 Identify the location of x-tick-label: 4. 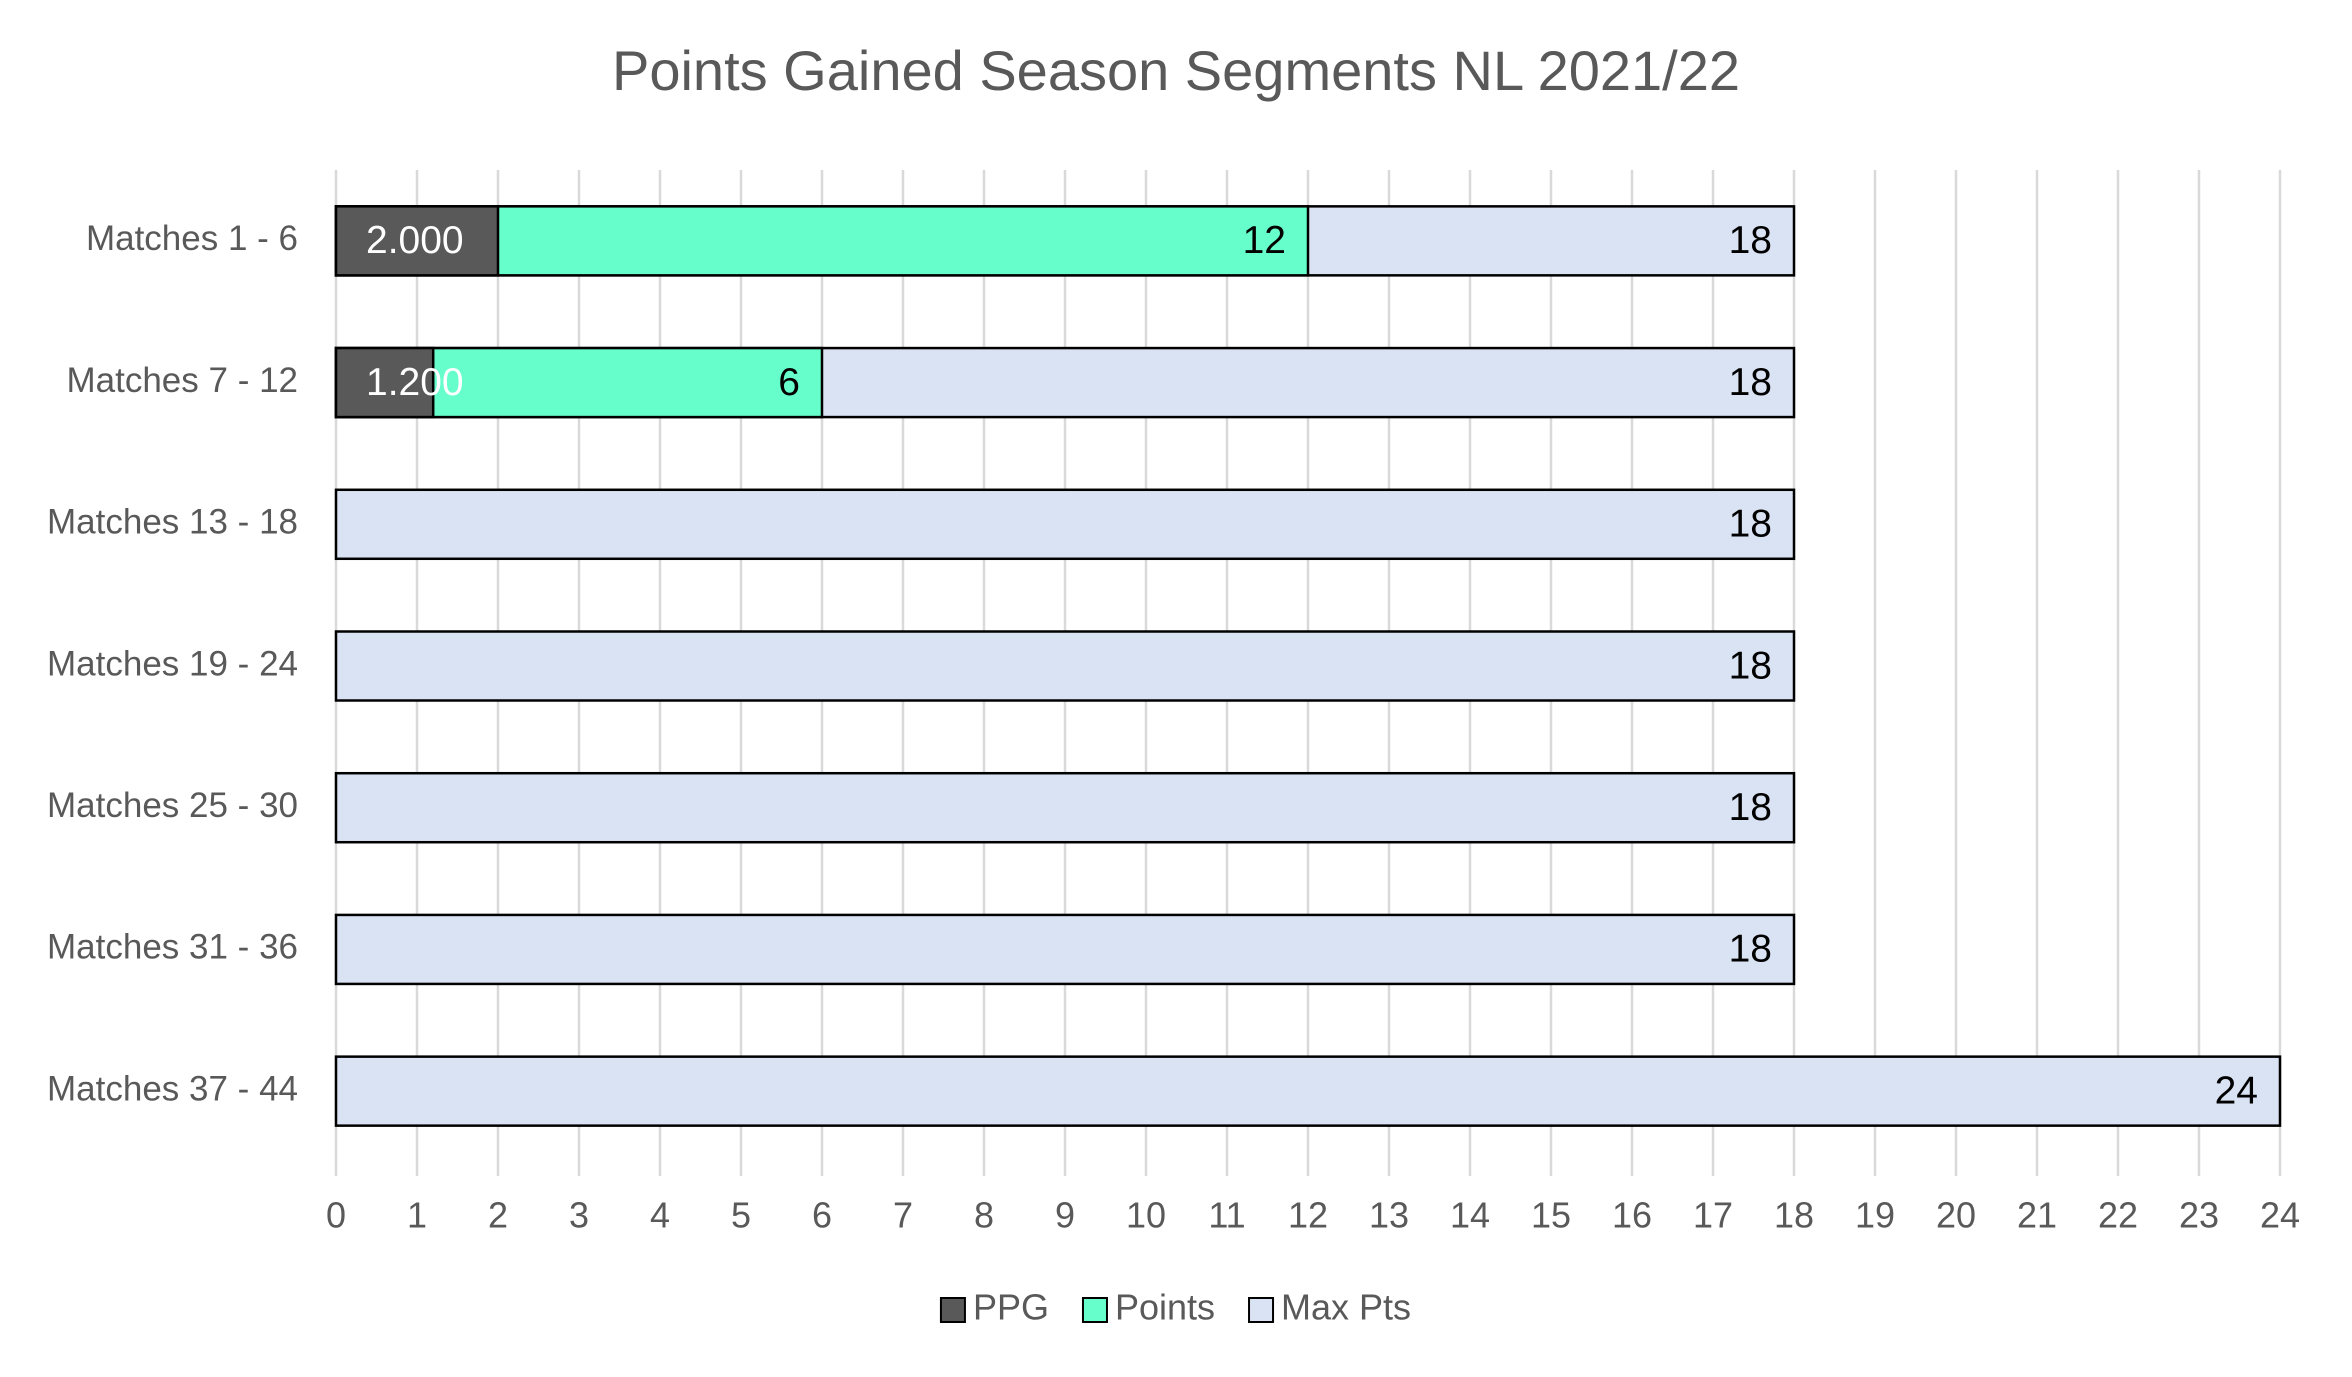
(660, 1215).